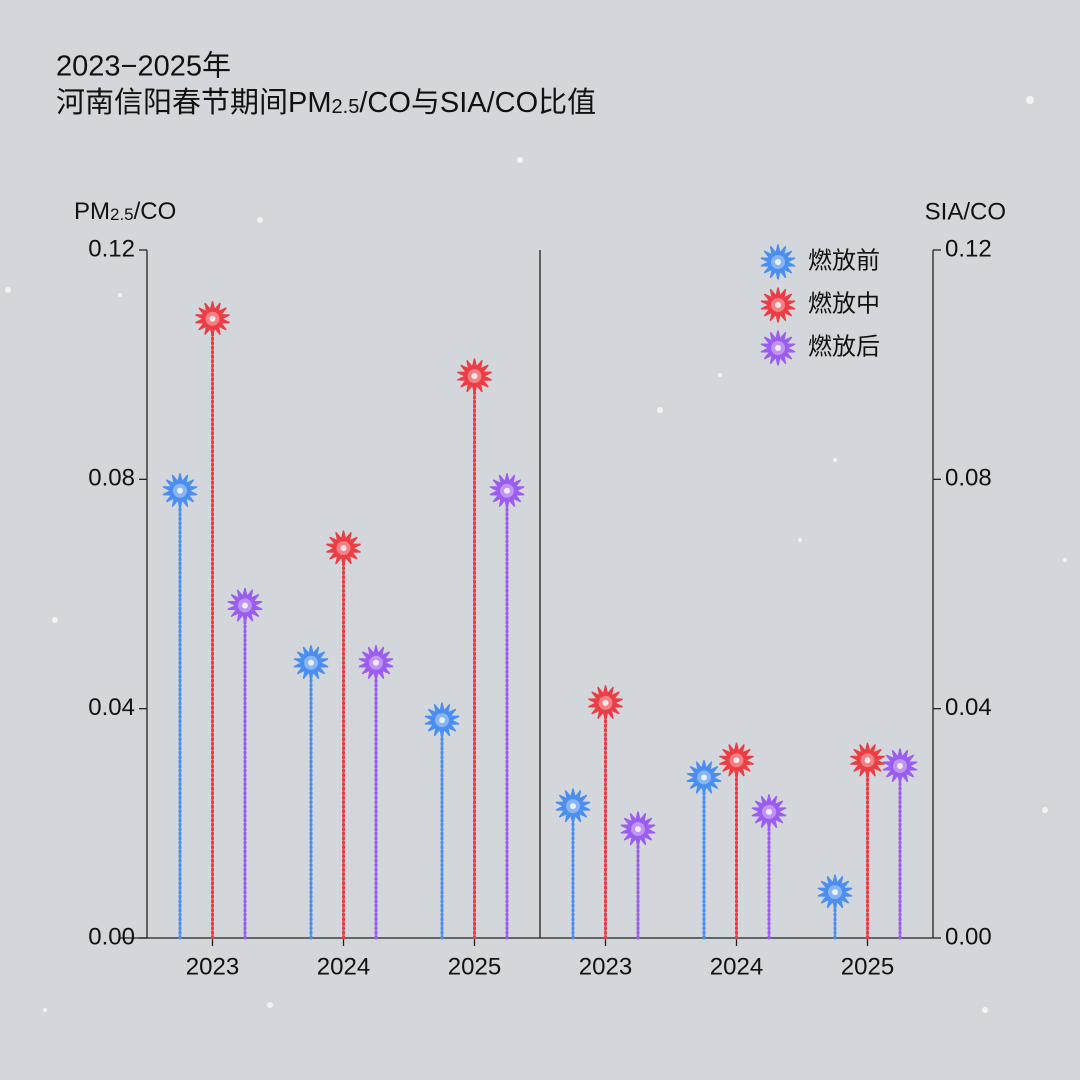 The height and width of the screenshot is (1080, 1080). What do you see at coordinates (111, 936) in the screenshot?
I see `y-tick-label: 0.00` at bounding box center [111, 936].